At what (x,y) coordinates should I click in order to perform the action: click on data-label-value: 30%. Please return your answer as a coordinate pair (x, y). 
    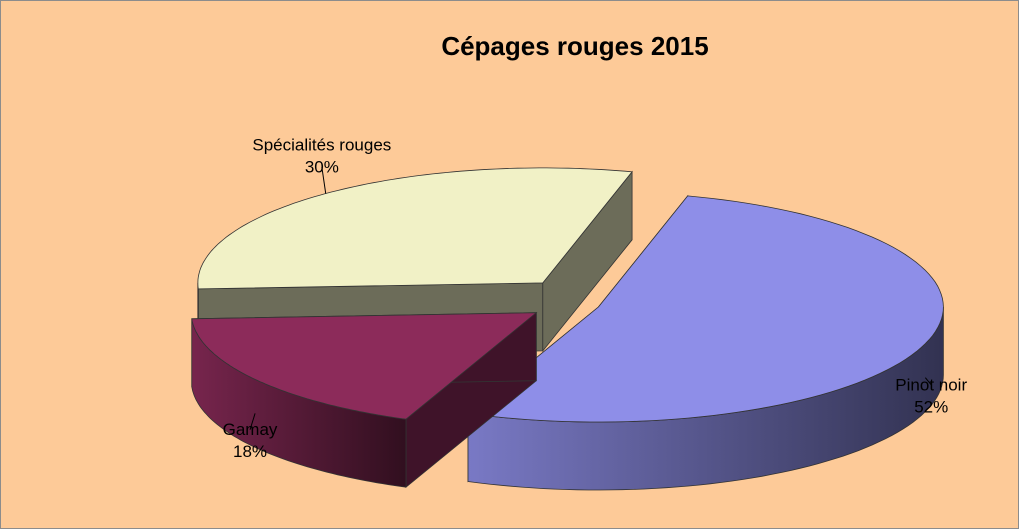
    Looking at the image, I should click on (322, 166).